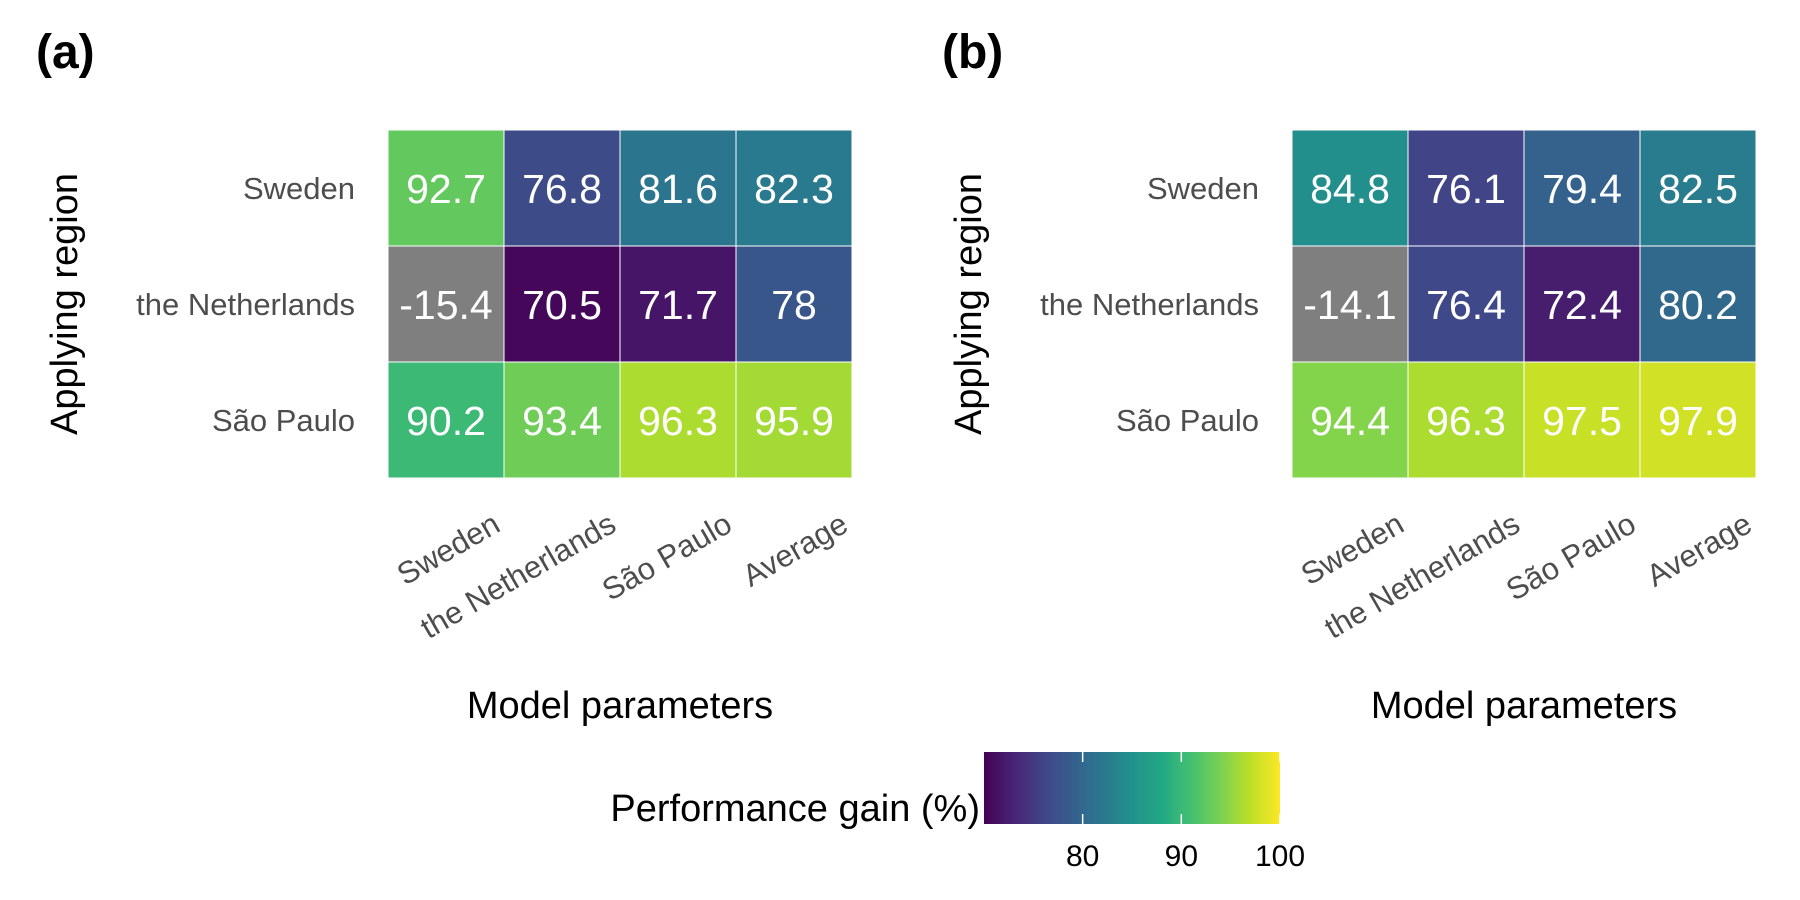  I want to click on cell-value-label: 82.3, so click(794, 189).